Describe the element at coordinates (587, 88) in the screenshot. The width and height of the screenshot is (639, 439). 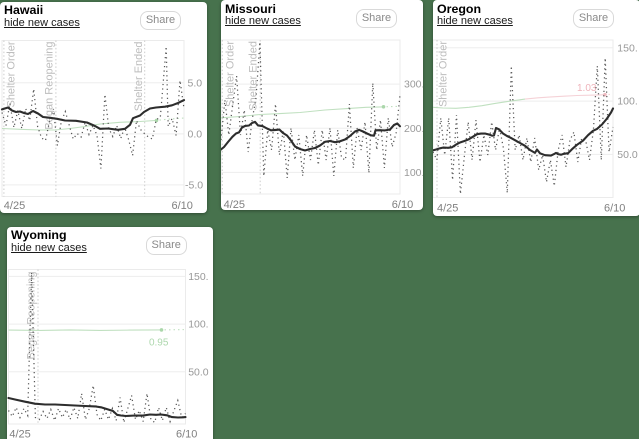
I see `svg-text: 1.03` at that location.